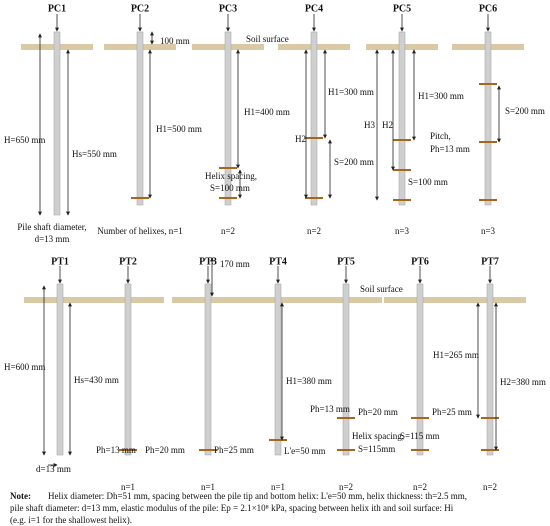  Describe the element at coordinates (140, 231) in the screenshot. I see `annotation: Number of helixes, n=1` at that location.